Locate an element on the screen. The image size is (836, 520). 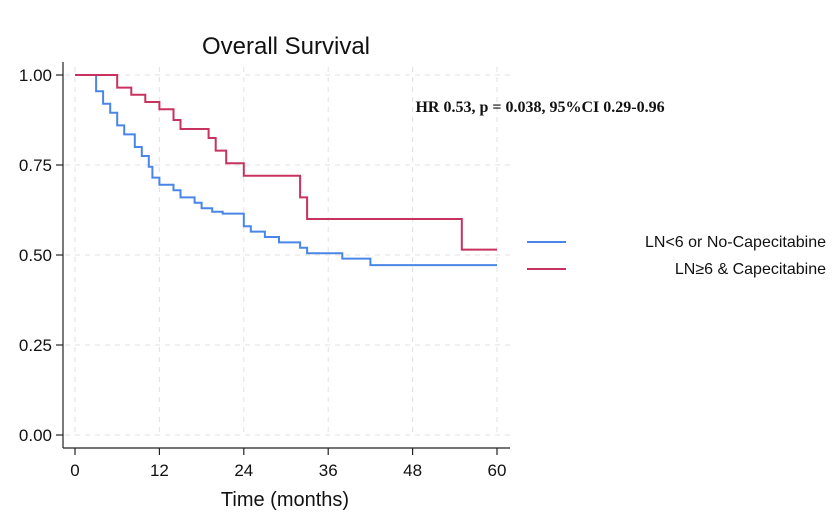
y-tick-label: 0.75 is located at coordinates (35, 165).